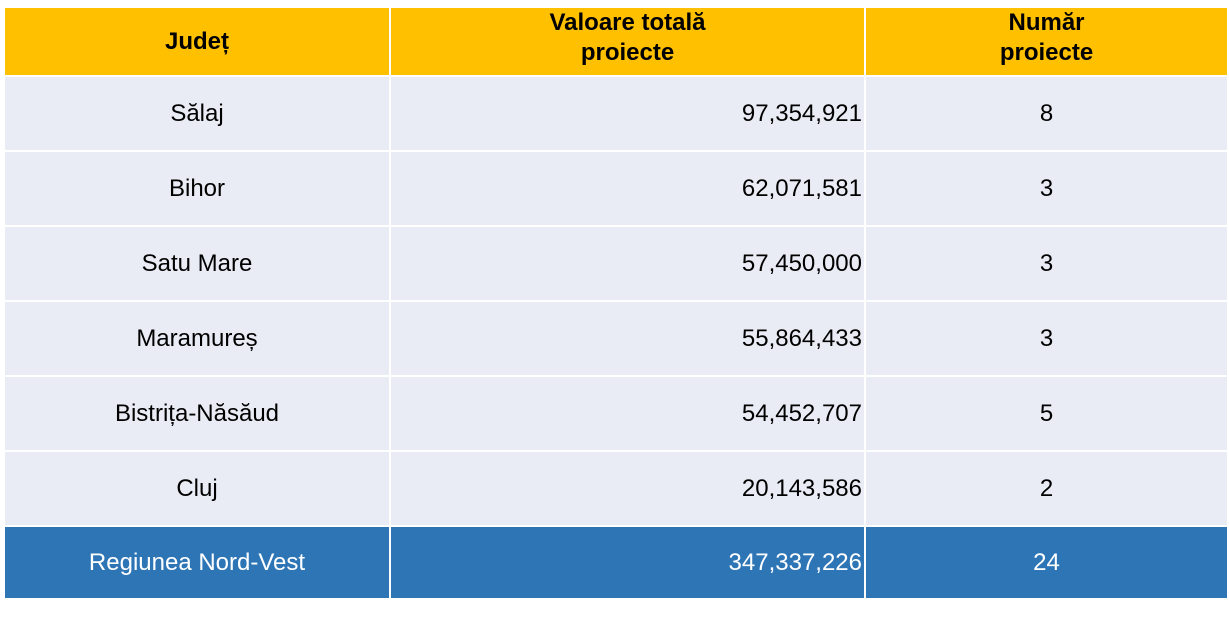  I want to click on total-row: Regiunea Nord-Vest 347,337,226 24, so click(616, 562).